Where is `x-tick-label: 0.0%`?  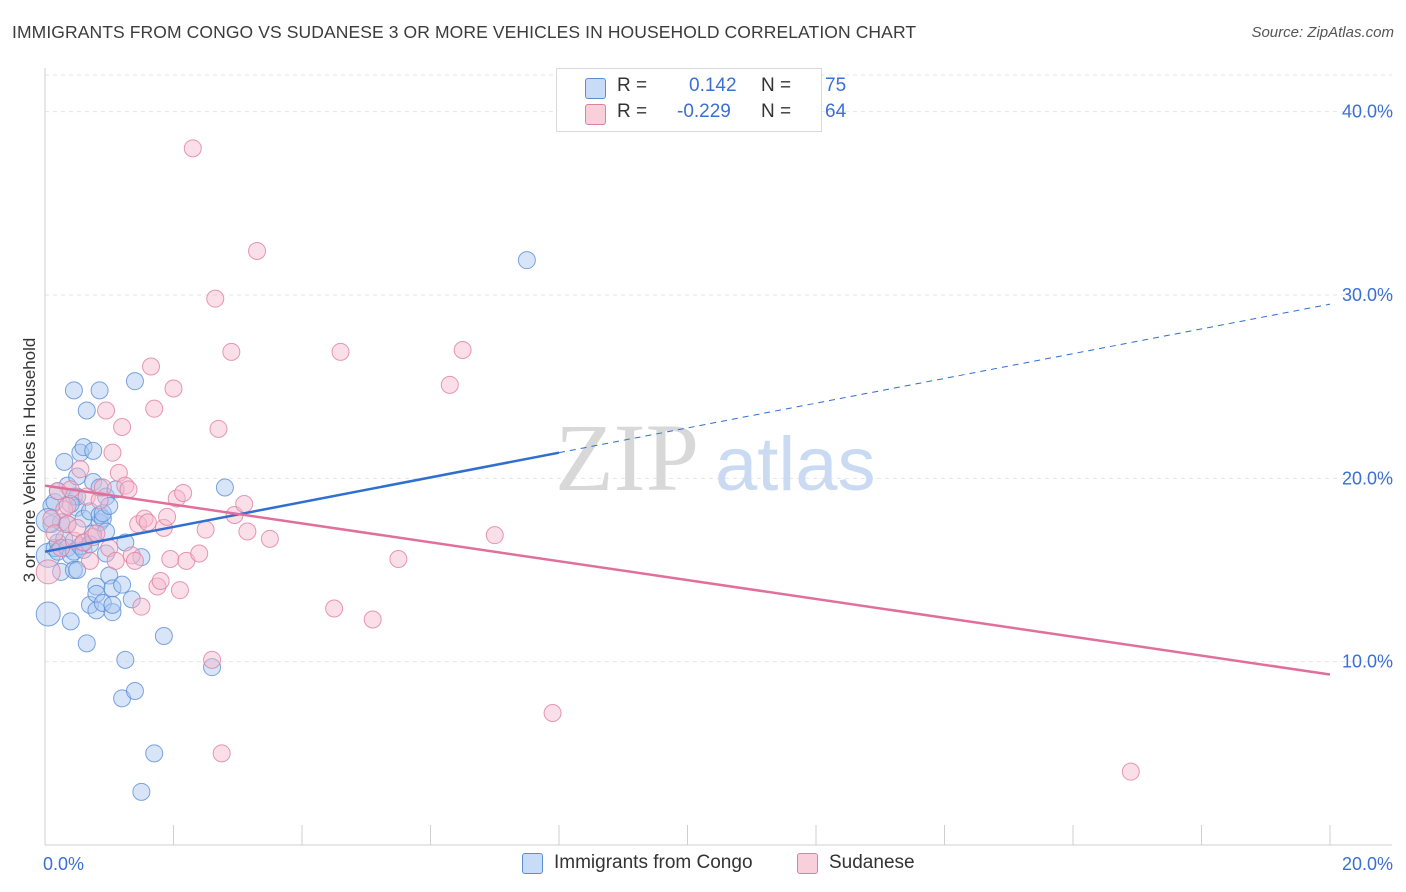
x-tick-label: 0.0% is located at coordinates (63, 864).